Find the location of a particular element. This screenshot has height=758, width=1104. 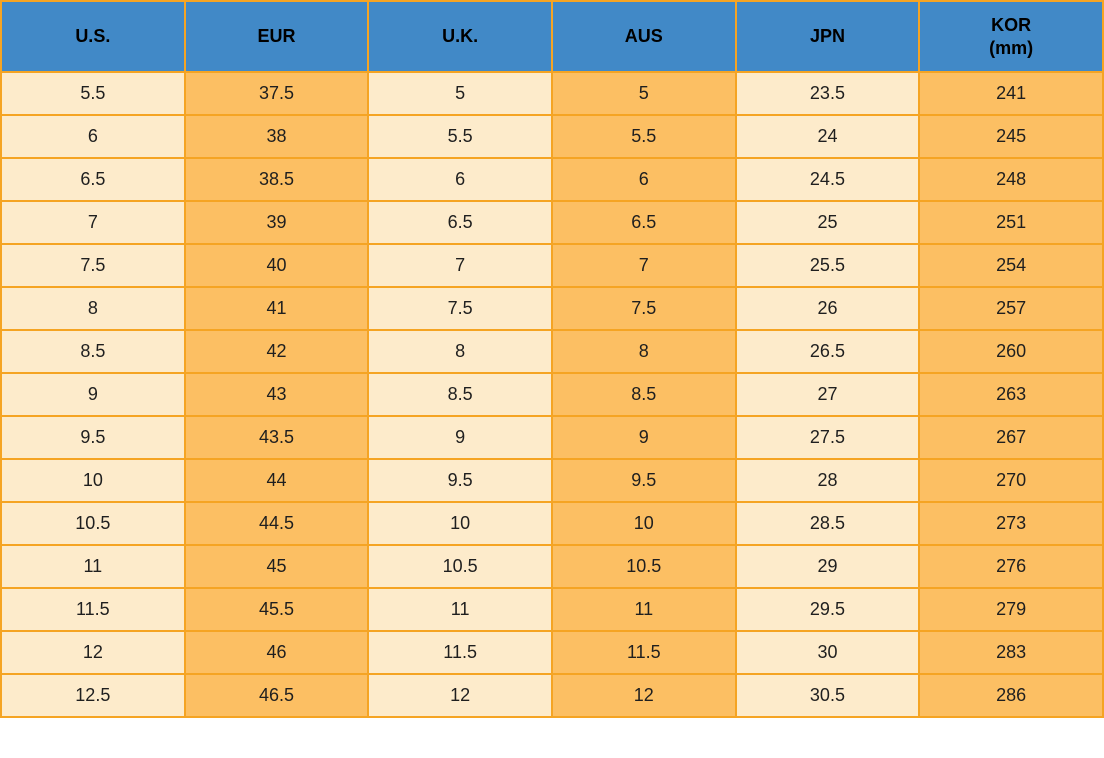

cell-kor: 257 is located at coordinates (1011, 308).